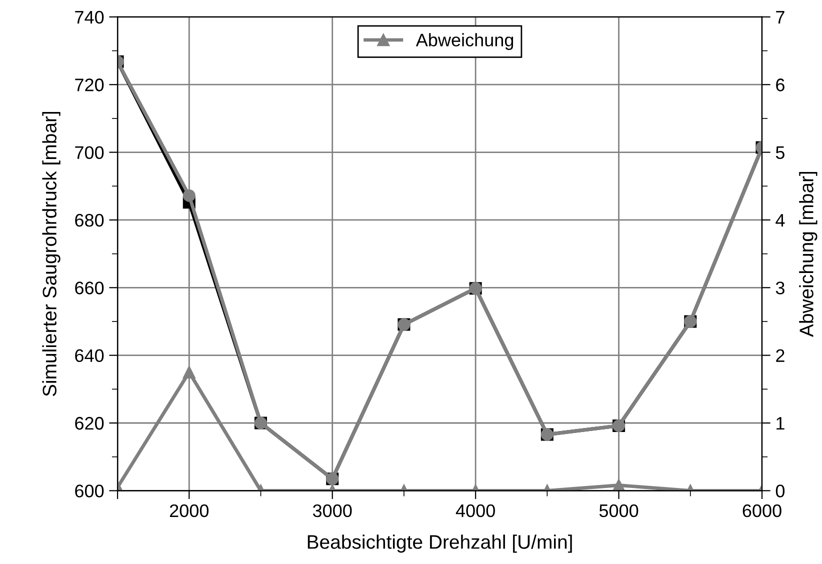 The image size is (822, 564). What do you see at coordinates (89, 288) in the screenshot?
I see `y-tick-label: 660` at bounding box center [89, 288].